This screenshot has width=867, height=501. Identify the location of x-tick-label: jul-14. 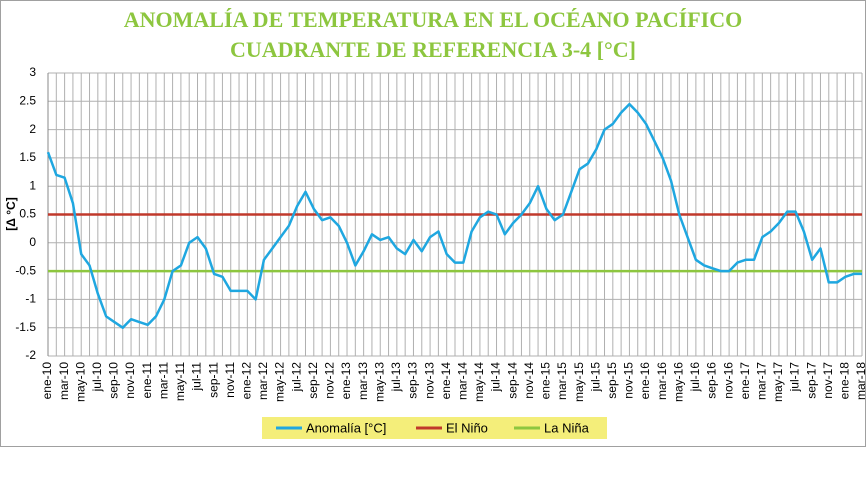
(496, 377).